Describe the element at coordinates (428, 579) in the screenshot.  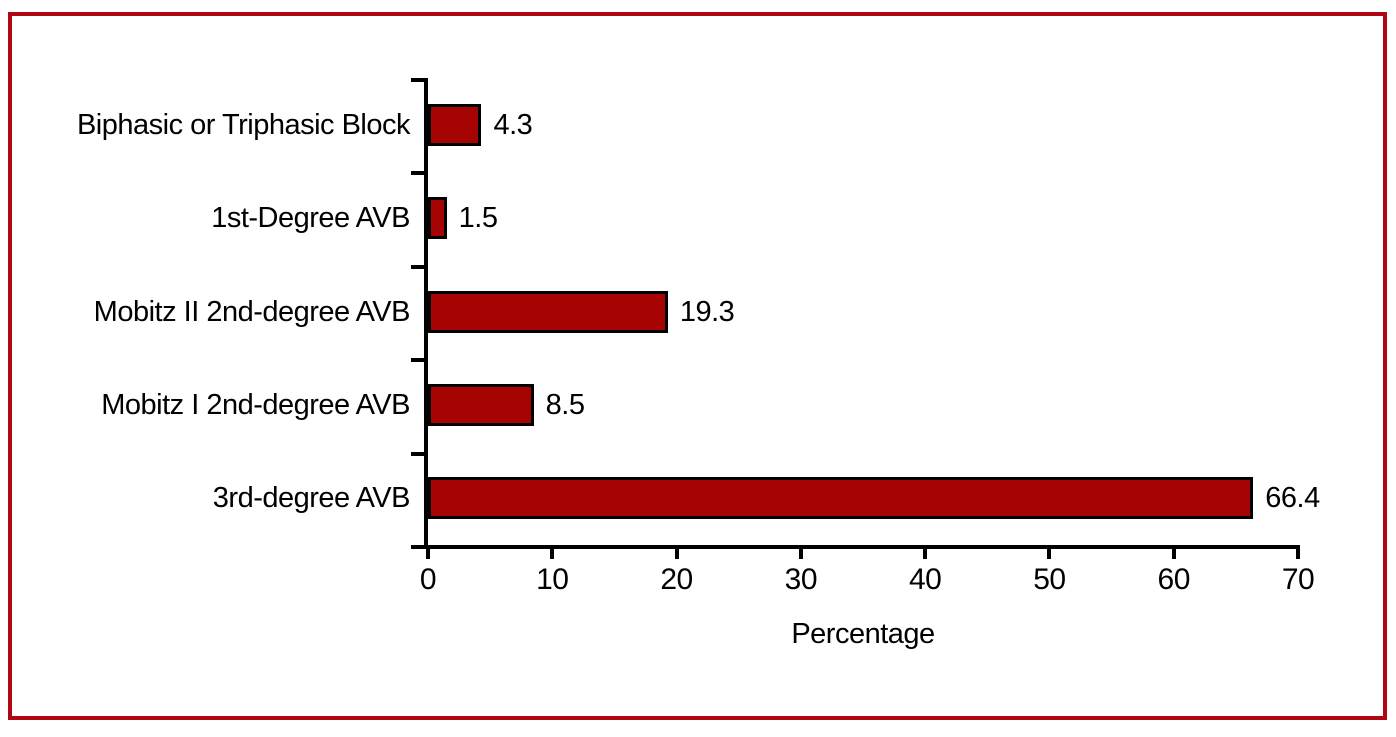
I see `x-axis-tick-label: 0` at that location.